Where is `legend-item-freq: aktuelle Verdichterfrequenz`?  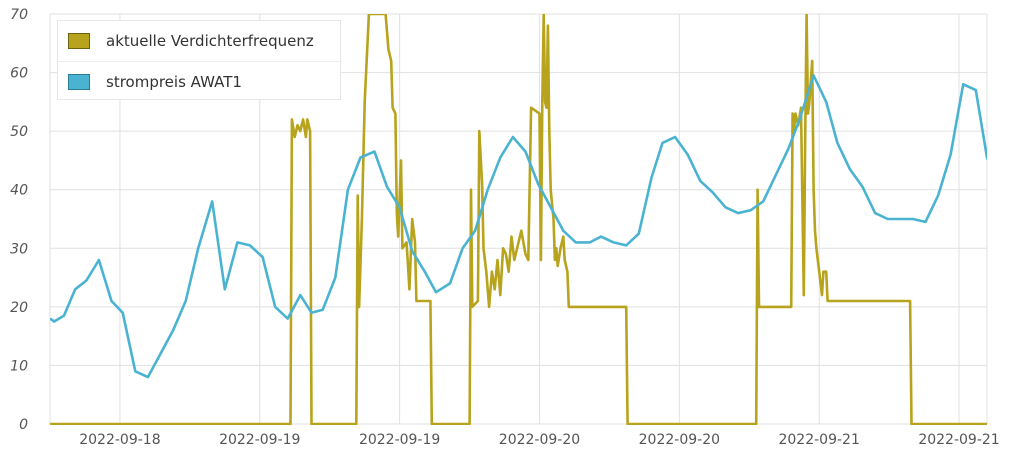
legend-item-freq: aktuelle Verdichterfrequenz is located at coordinates (200, 41).